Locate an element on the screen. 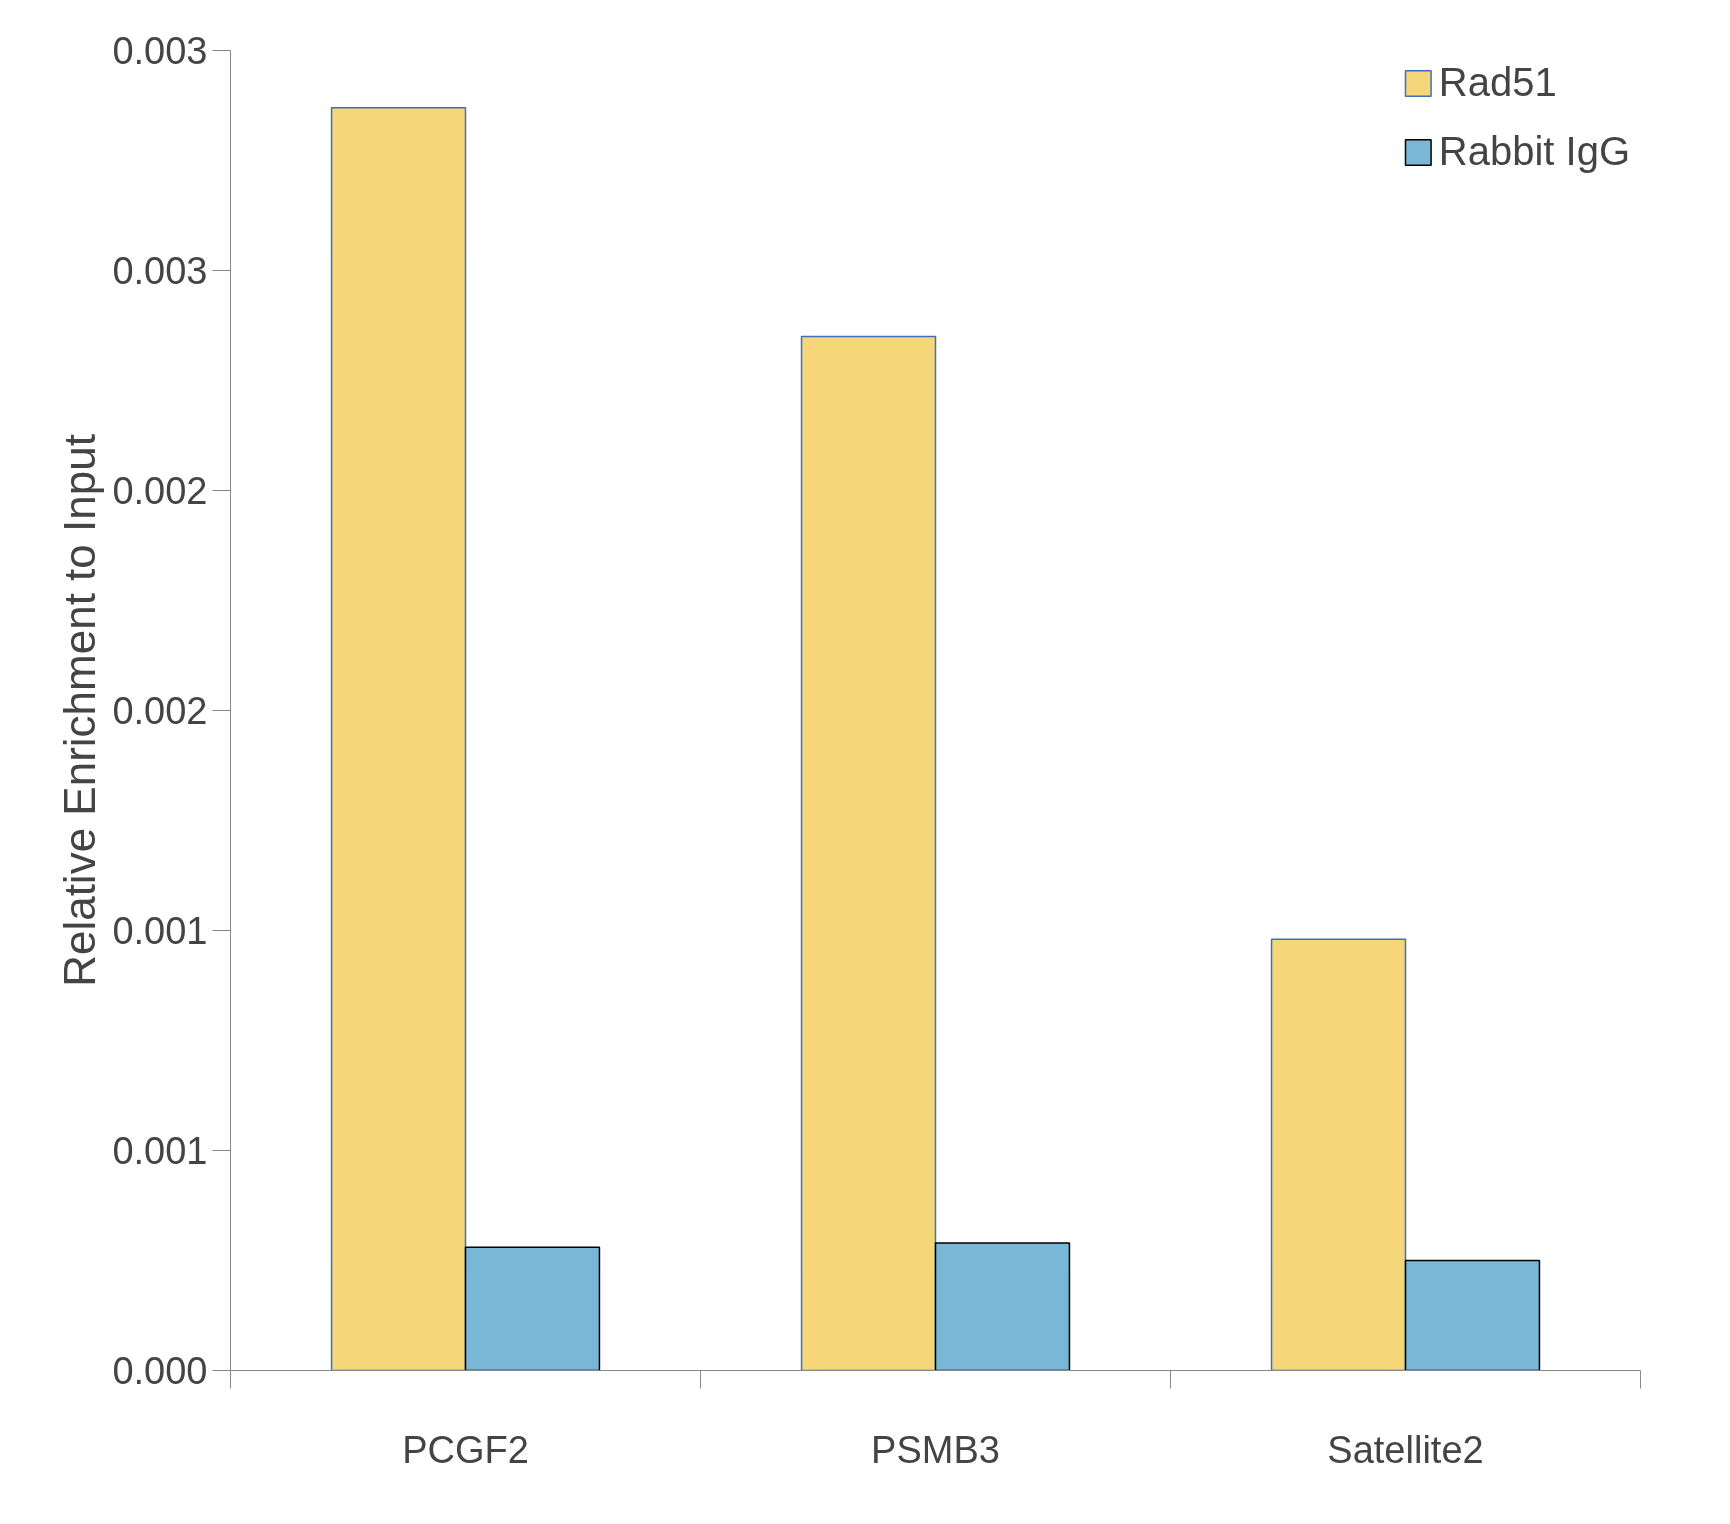 This screenshot has width=1730, height=1524. y-axis-title: Relative Enrichment to Input is located at coordinates (80, 710).